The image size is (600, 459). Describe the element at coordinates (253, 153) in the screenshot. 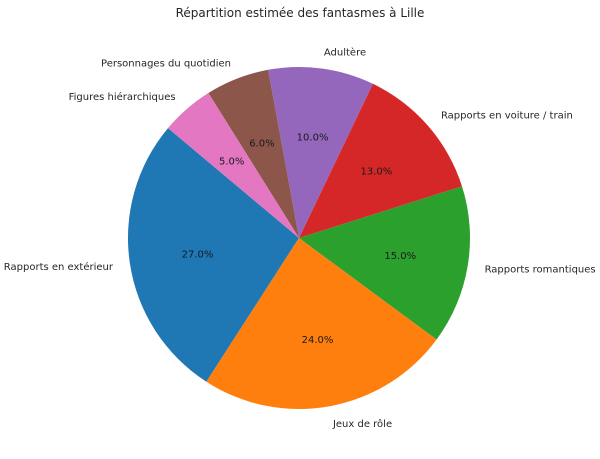

I see `pie-slice-personnages-du-quotidien` at that location.